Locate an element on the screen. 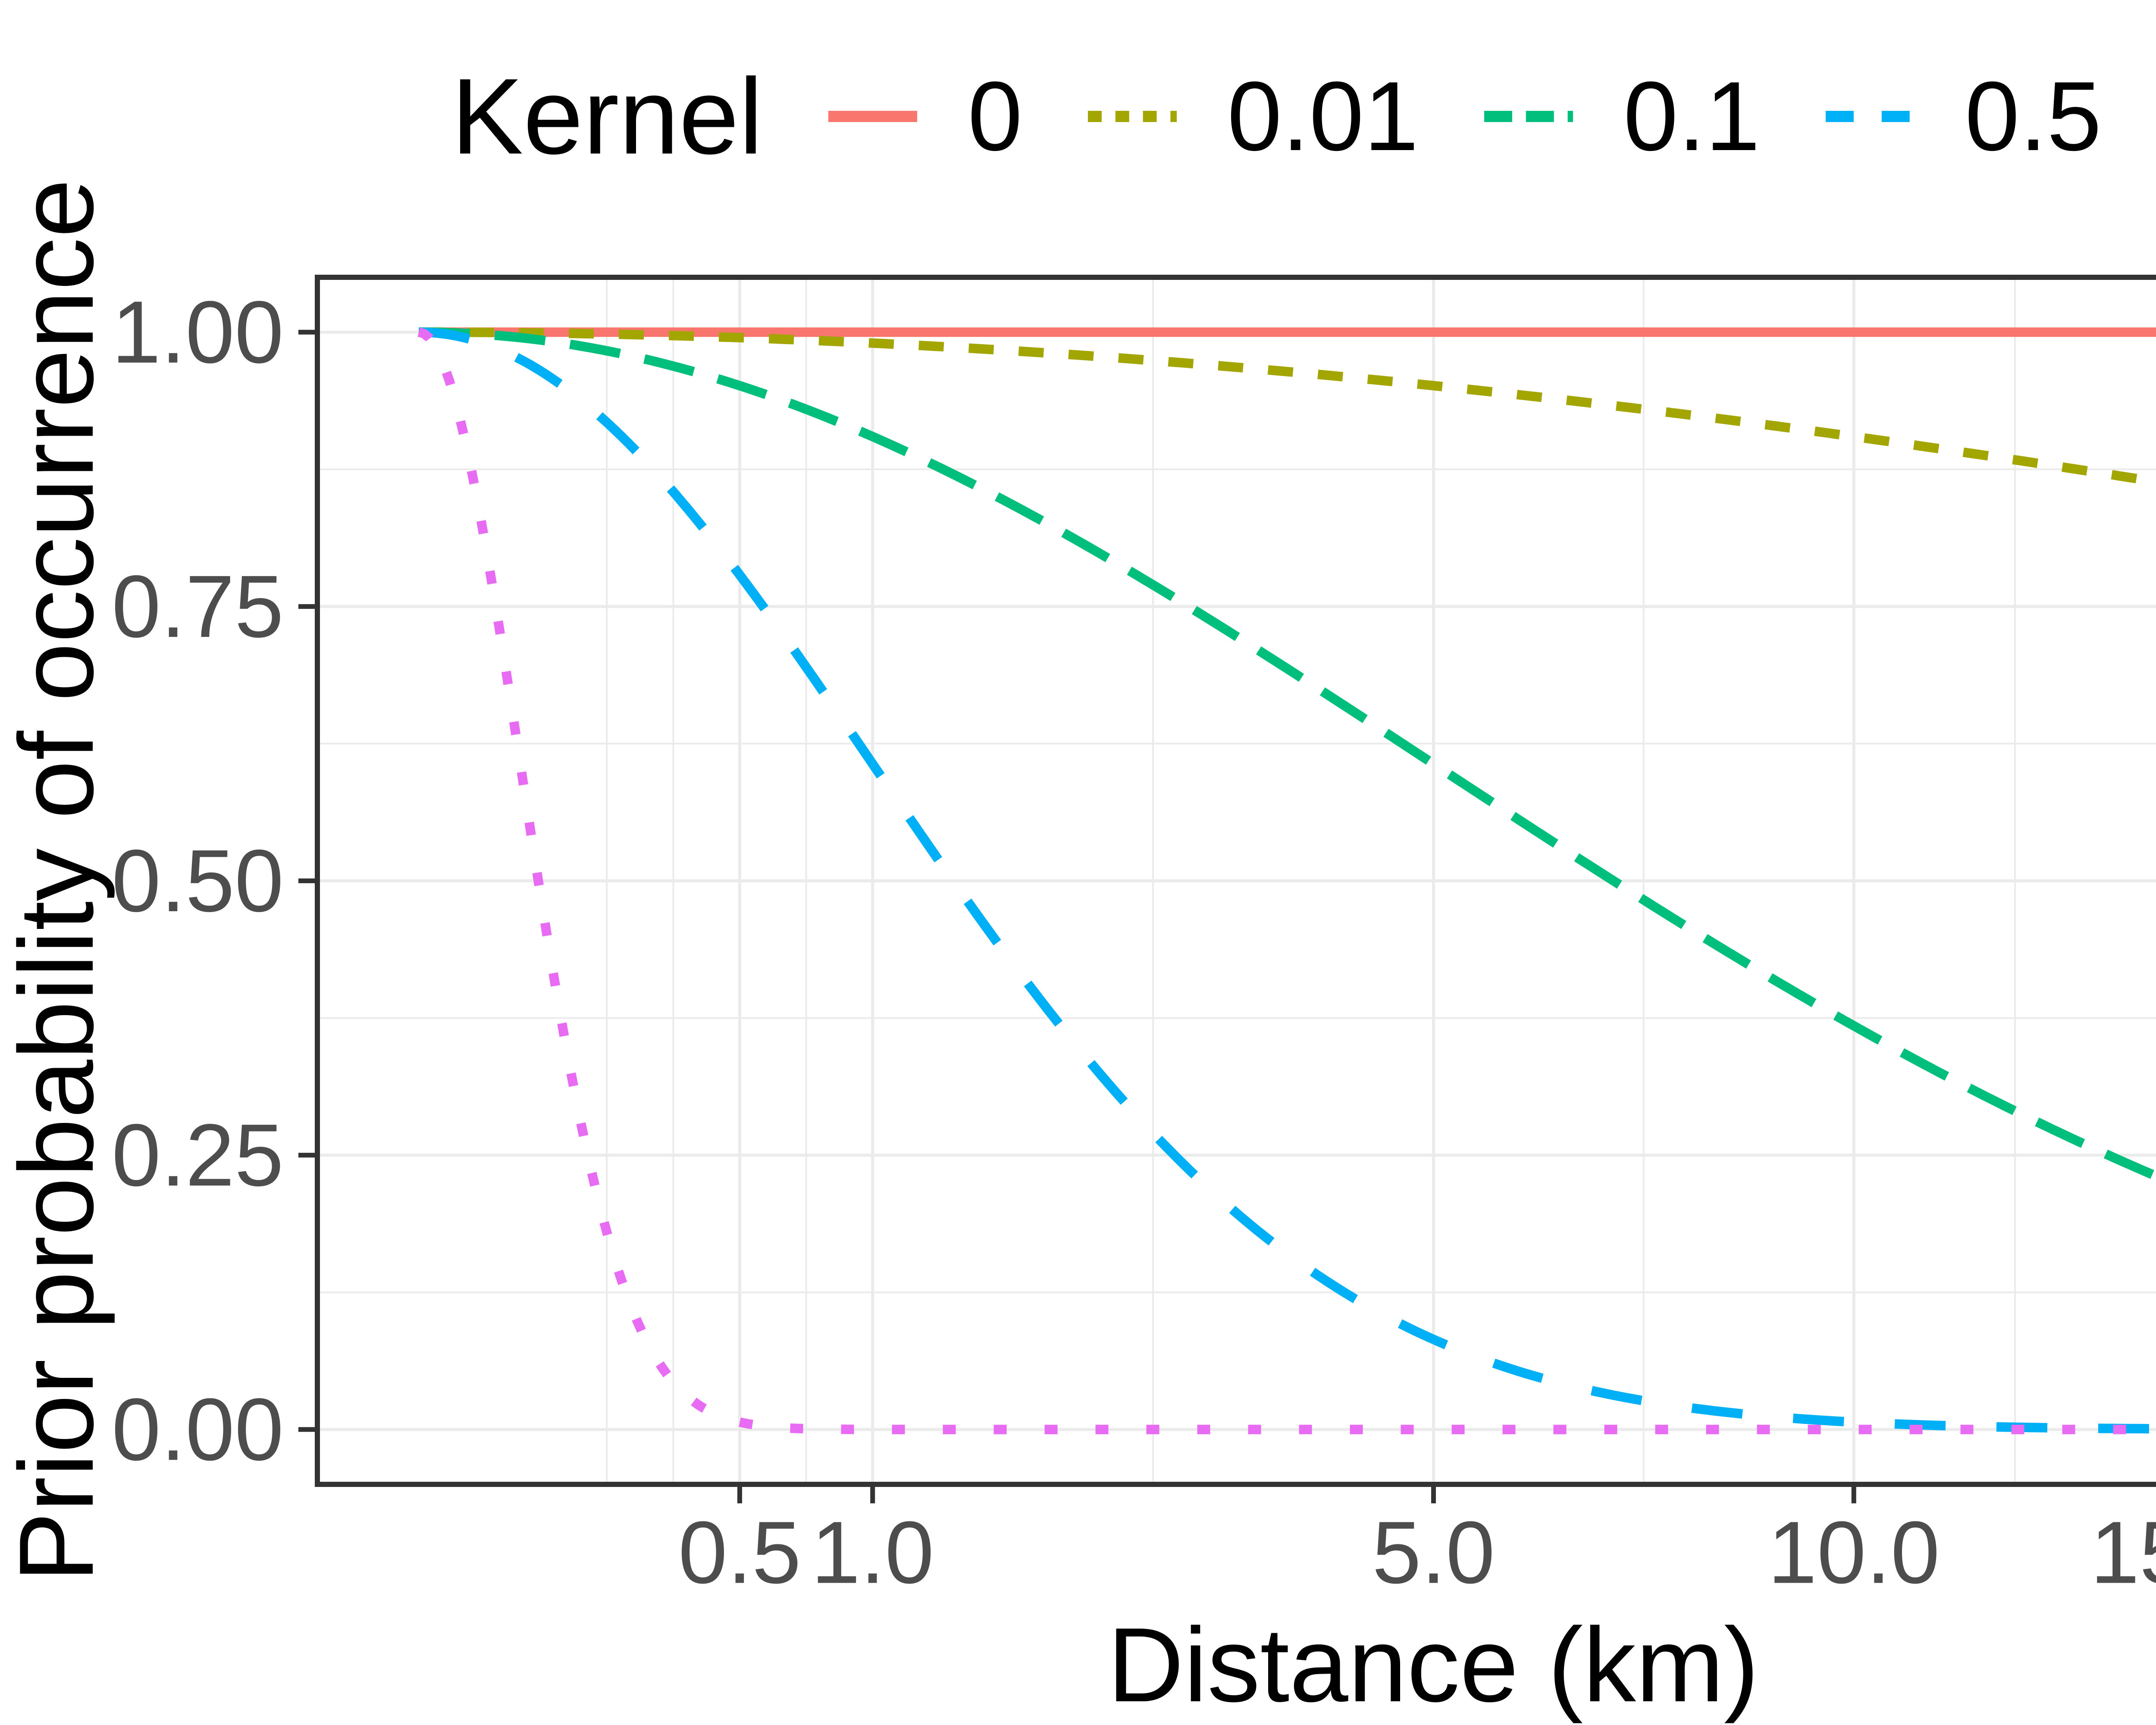 This screenshot has height=1725, width=2156. series-line-0.01 is located at coordinates (1287, 407).